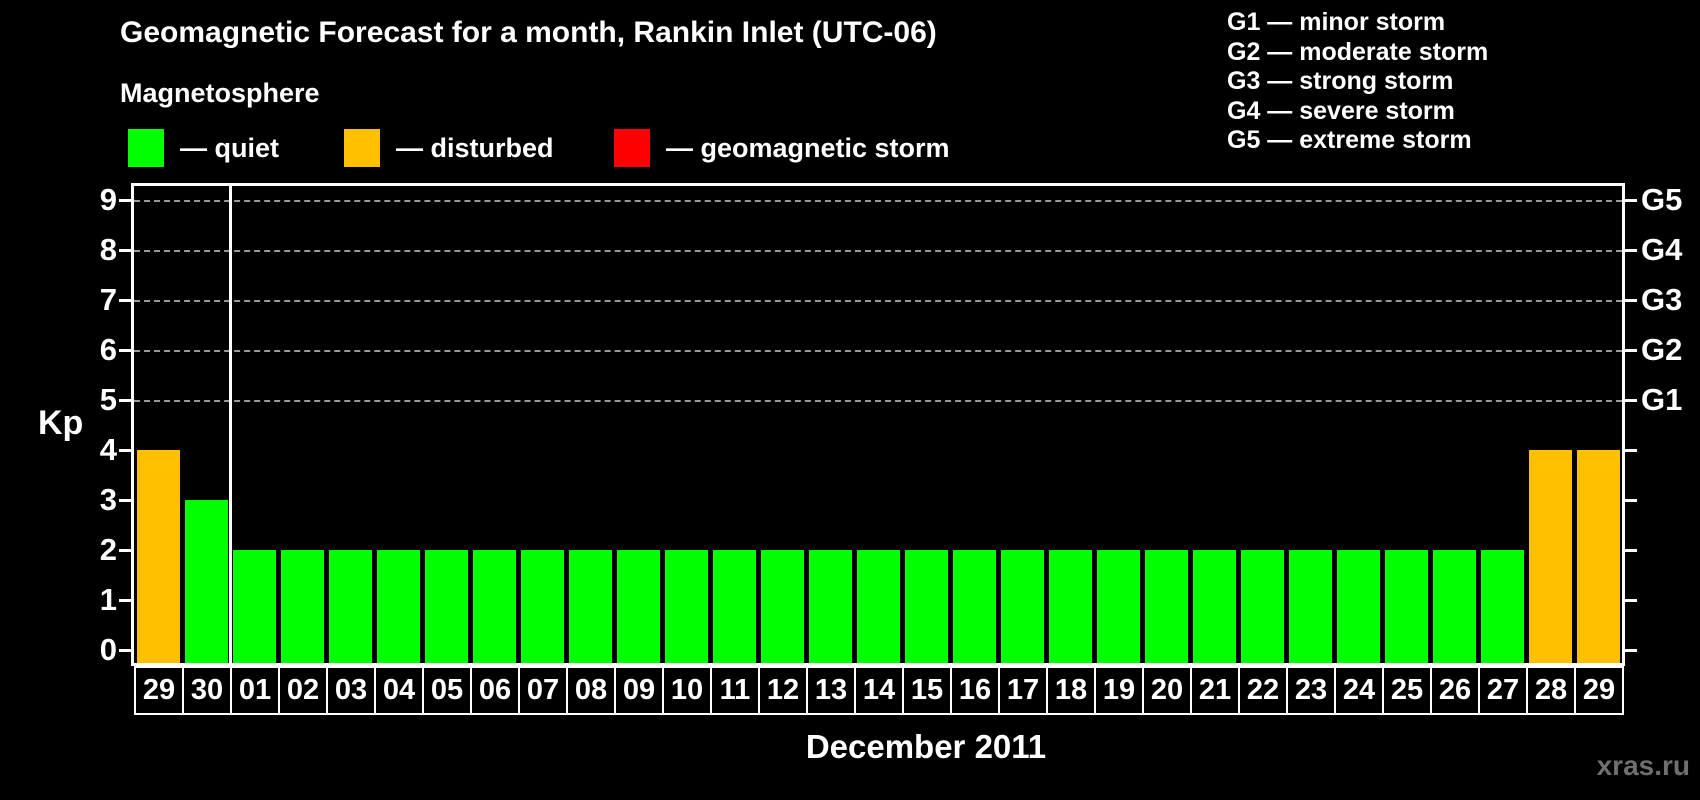 The width and height of the screenshot is (1700, 800). I want to click on day-label-cell-28: 28, so click(1551, 690).